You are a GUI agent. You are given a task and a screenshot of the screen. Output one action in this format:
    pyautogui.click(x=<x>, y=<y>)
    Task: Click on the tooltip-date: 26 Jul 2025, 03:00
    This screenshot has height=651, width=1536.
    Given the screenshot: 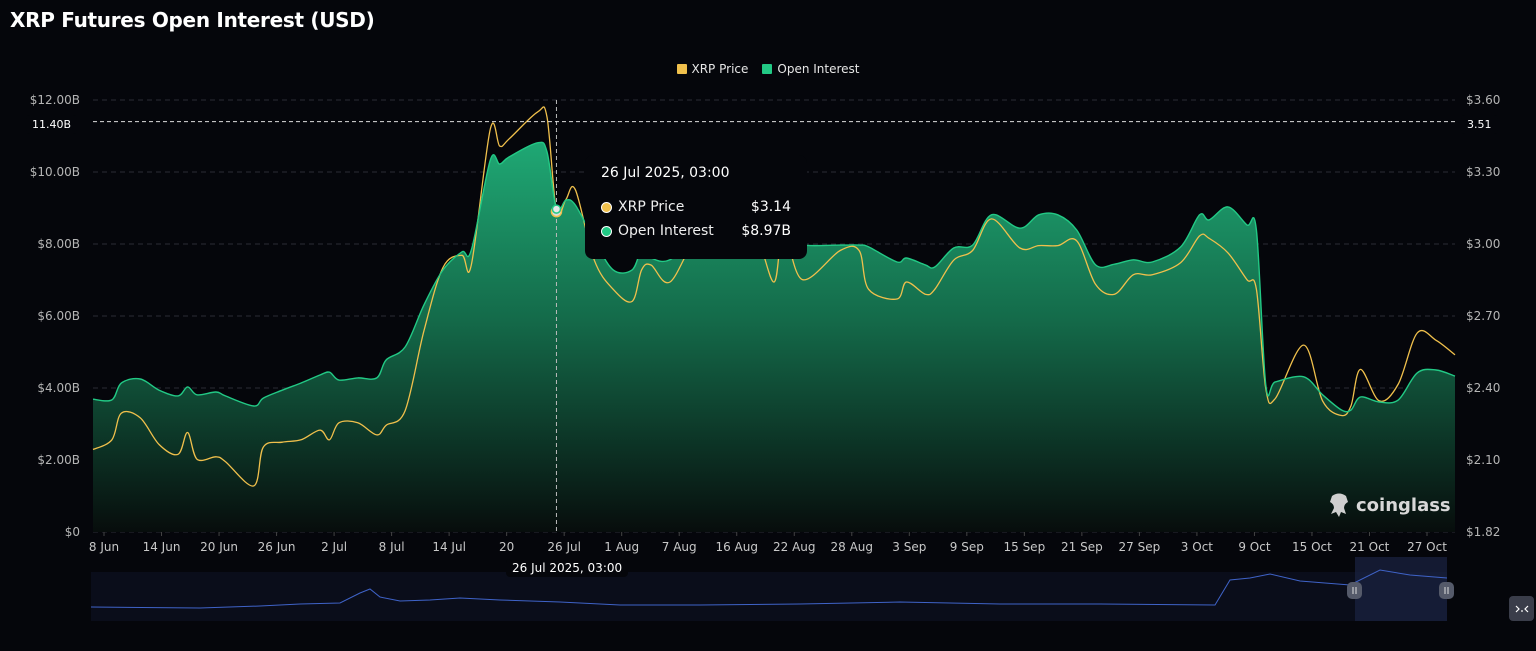 What is the action you would take?
    pyautogui.click(x=665, y=173)
    